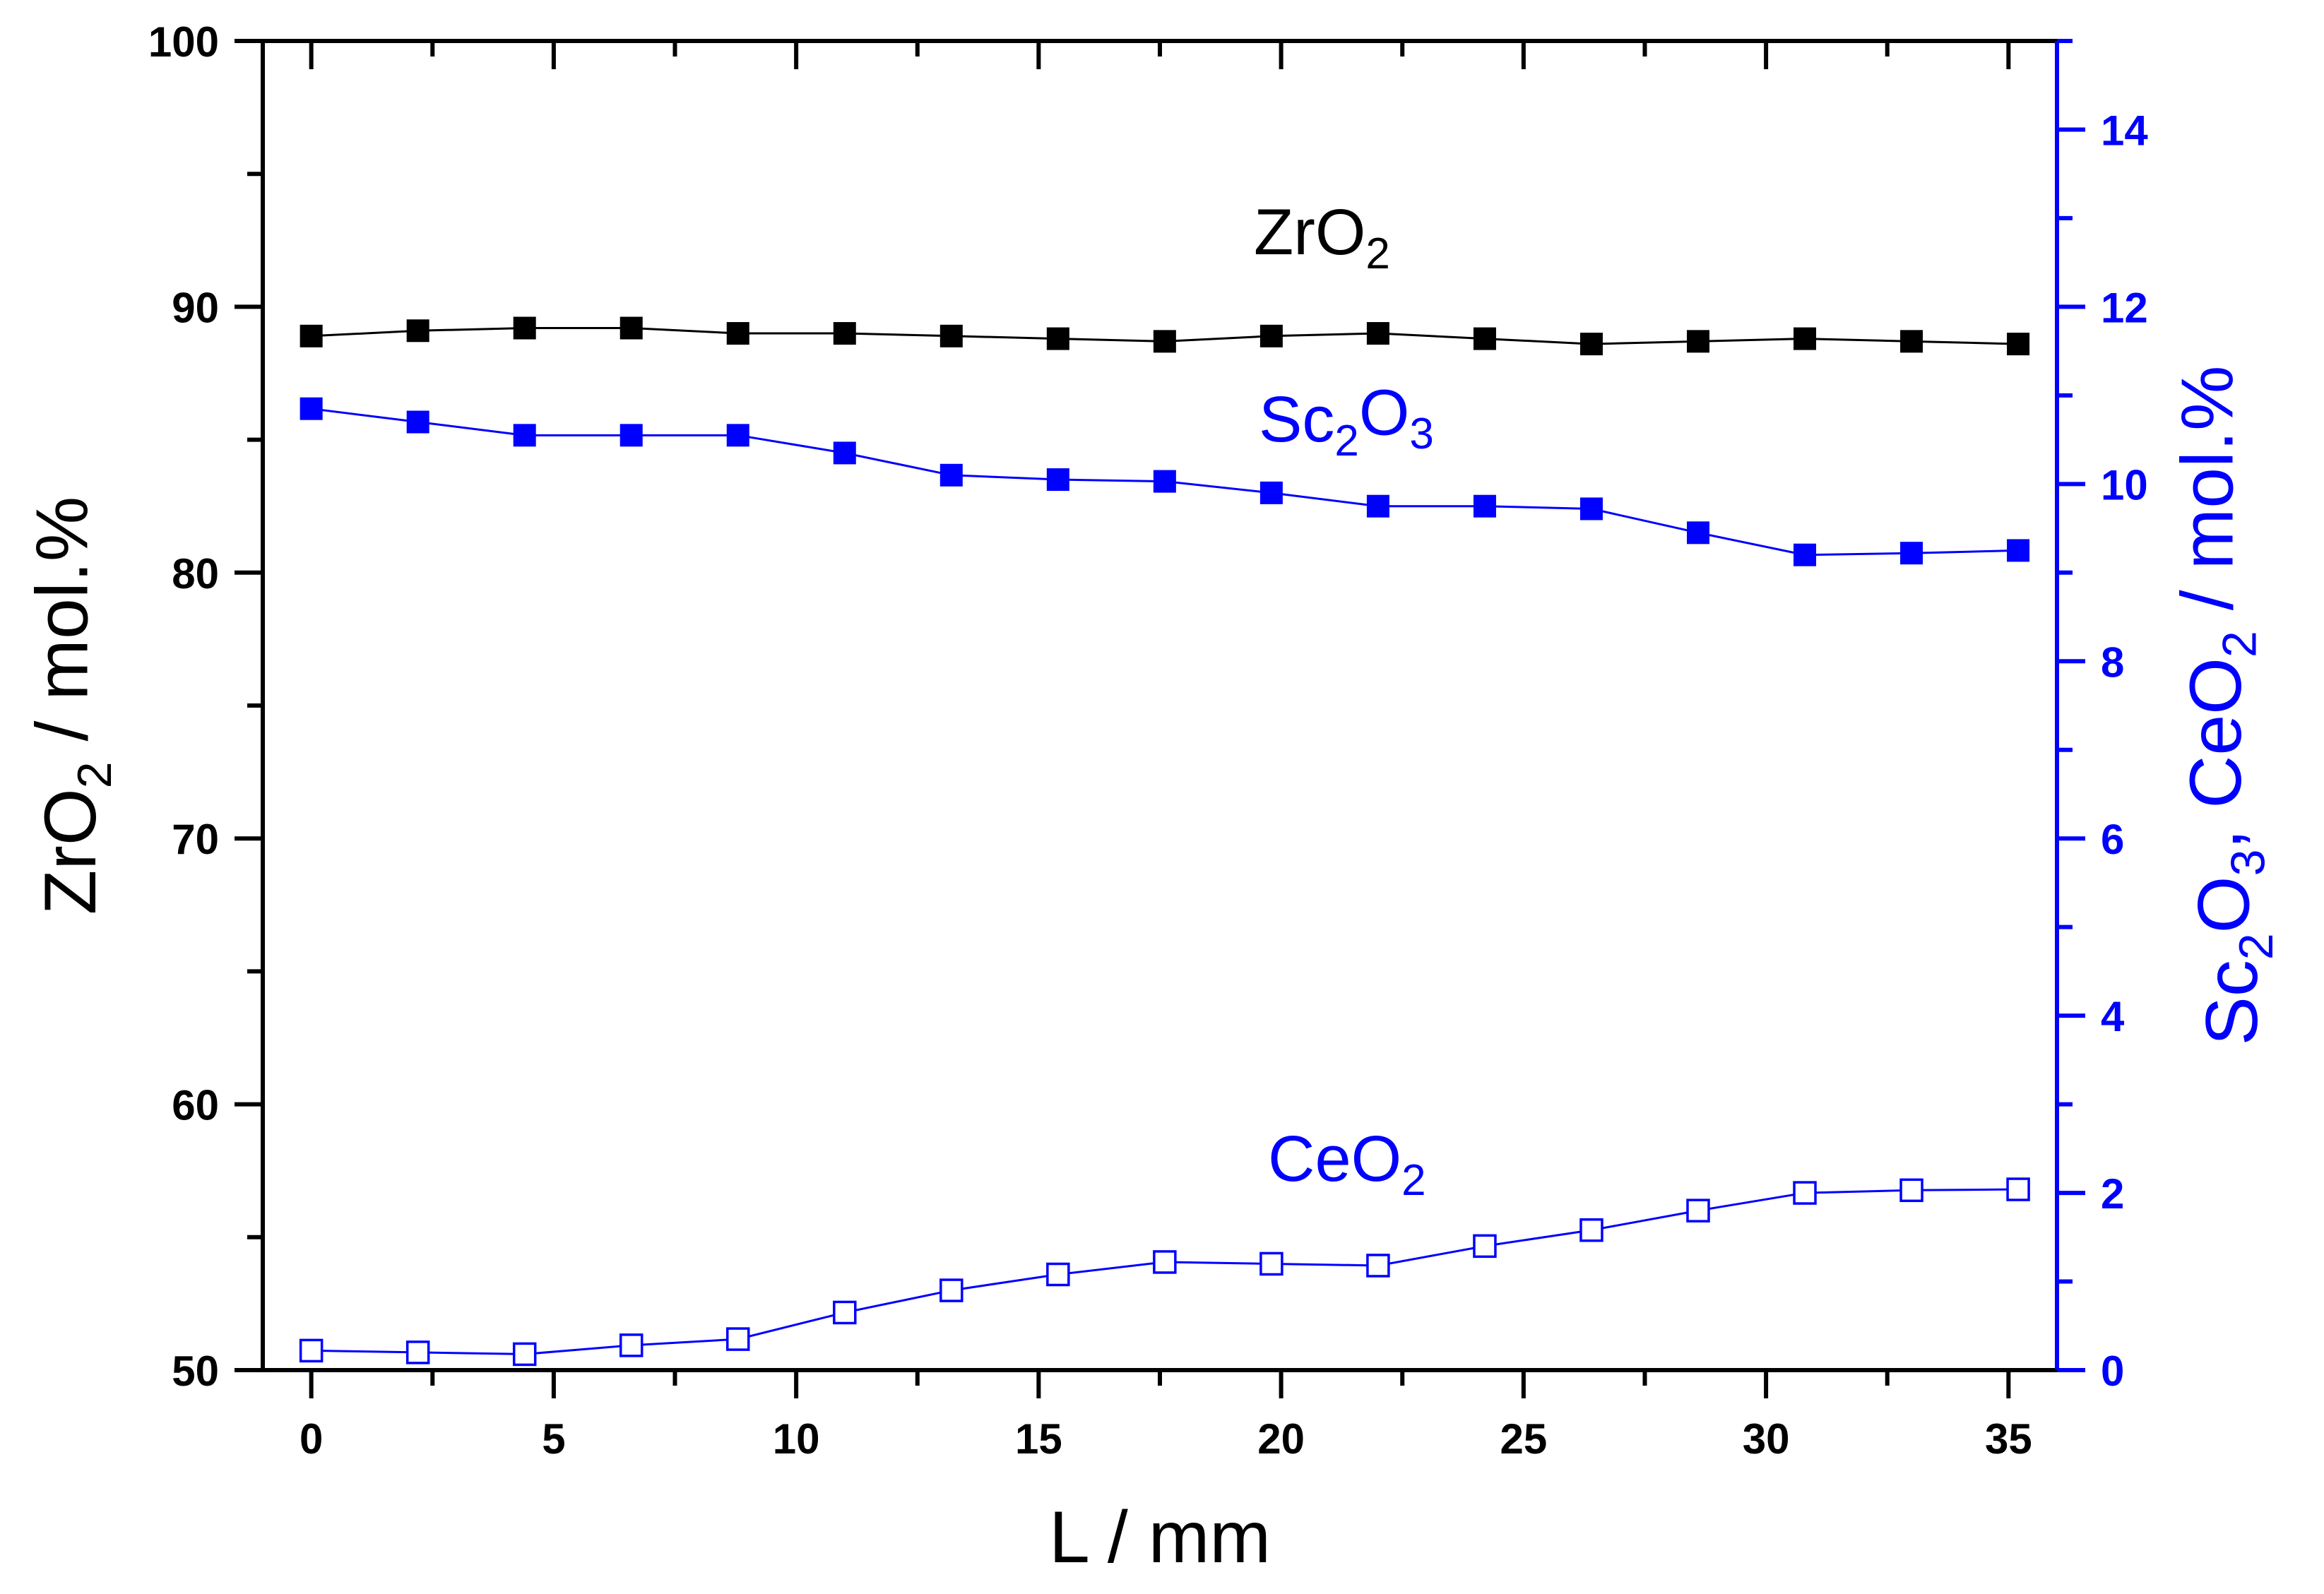 The width and height of the screenshot is (2324, 1594). I want to click on y-left-tick-label: 70, so click(195, 840).